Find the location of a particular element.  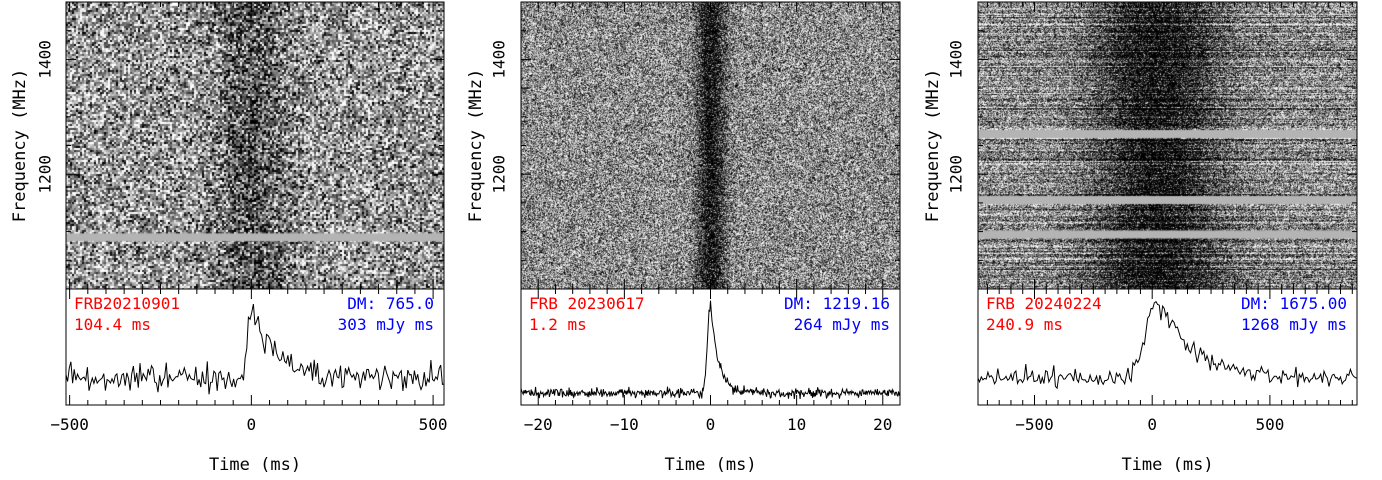

burst-width: 240.9 ms is located at coordinates (1024, 324).